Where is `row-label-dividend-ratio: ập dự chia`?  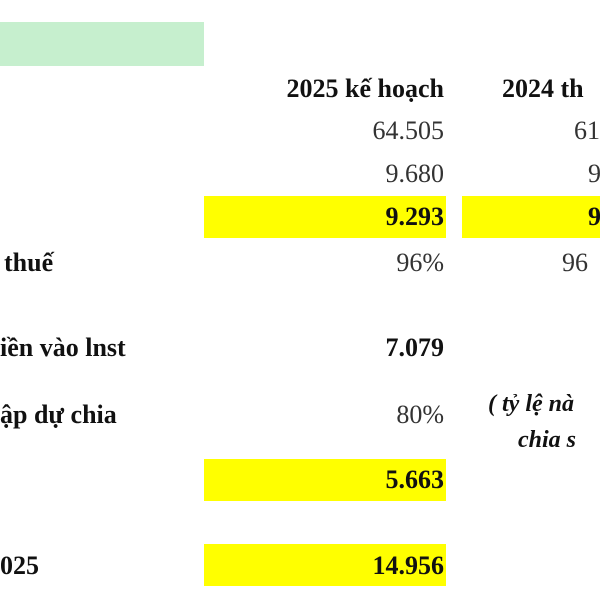 row-label-dividend-ratio: ập dự chia is located at coordinates (58, 414).